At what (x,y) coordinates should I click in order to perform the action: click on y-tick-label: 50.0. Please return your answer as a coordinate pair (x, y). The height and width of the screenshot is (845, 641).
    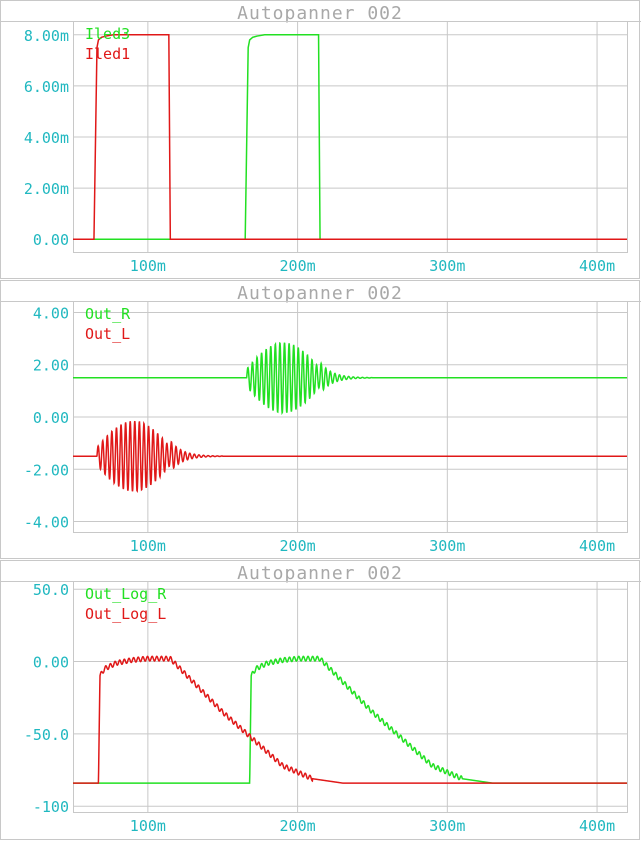
    Looking at the image, I should click on (51, 590).